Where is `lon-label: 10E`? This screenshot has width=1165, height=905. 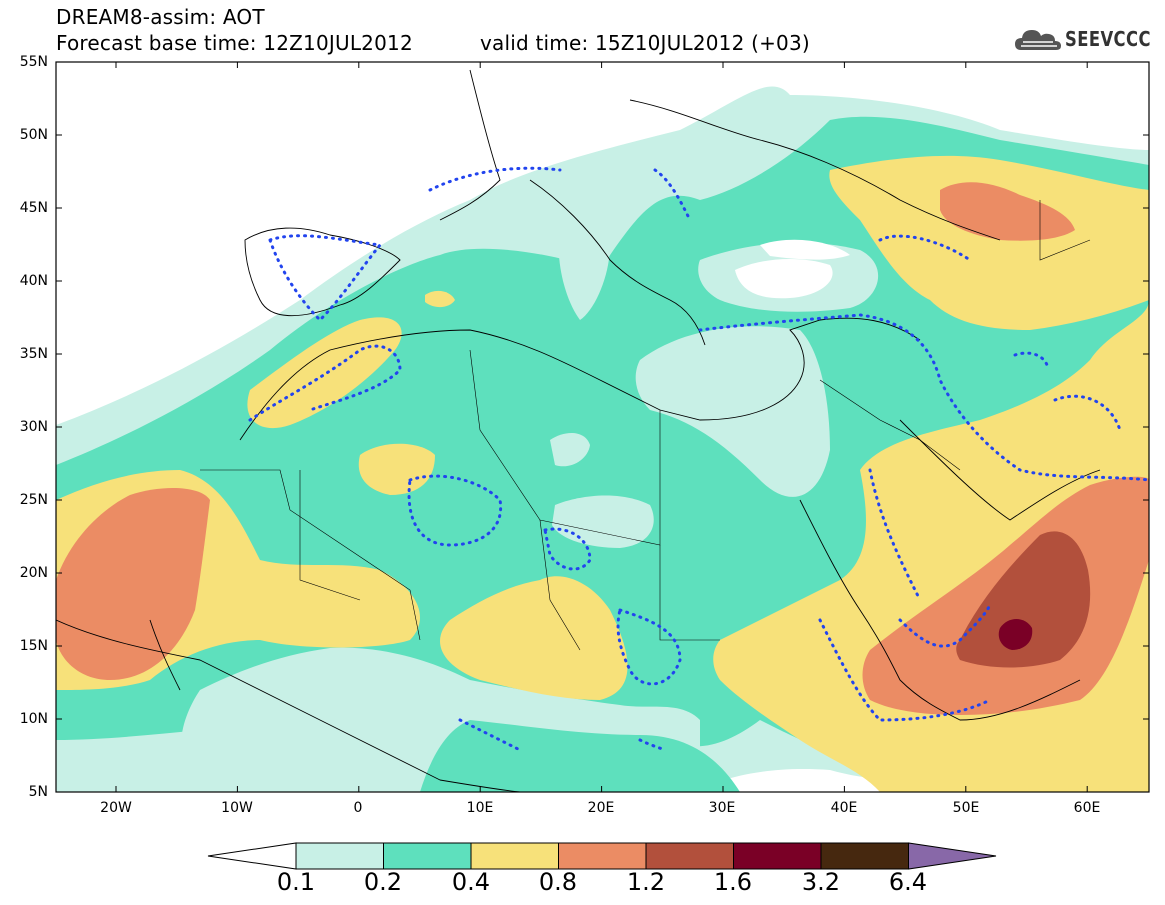 lon-label: 10E is located at coordinates (480, 808).